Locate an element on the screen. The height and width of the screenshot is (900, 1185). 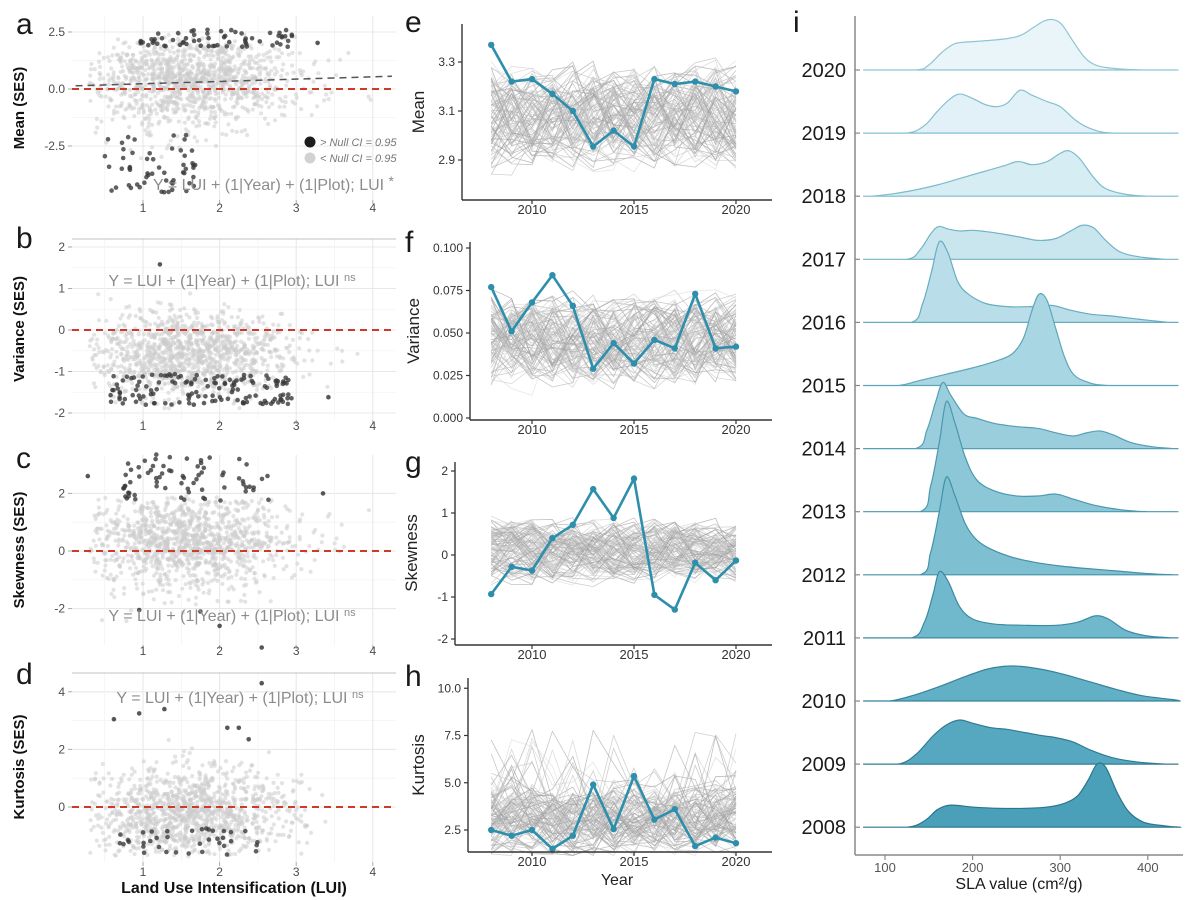
y-tick-label: 0.0 is located at coordinates (56, 89).